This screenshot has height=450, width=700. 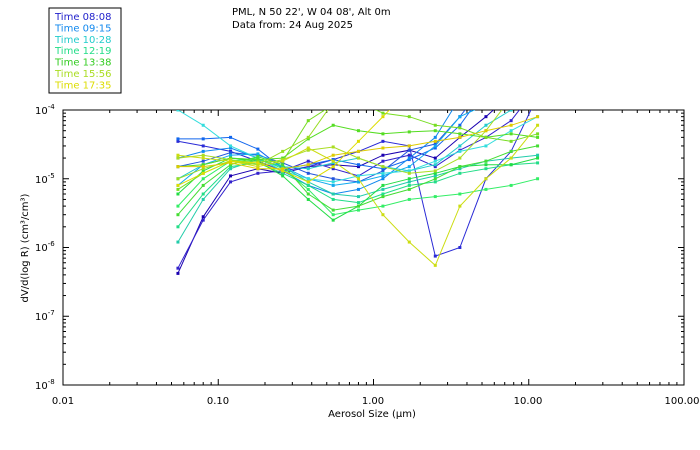 What do you see at coordinates (45, 247) in the screenshot?
I see `y-tick-label: 10⁻⁶` at bounding box center [45, 247].